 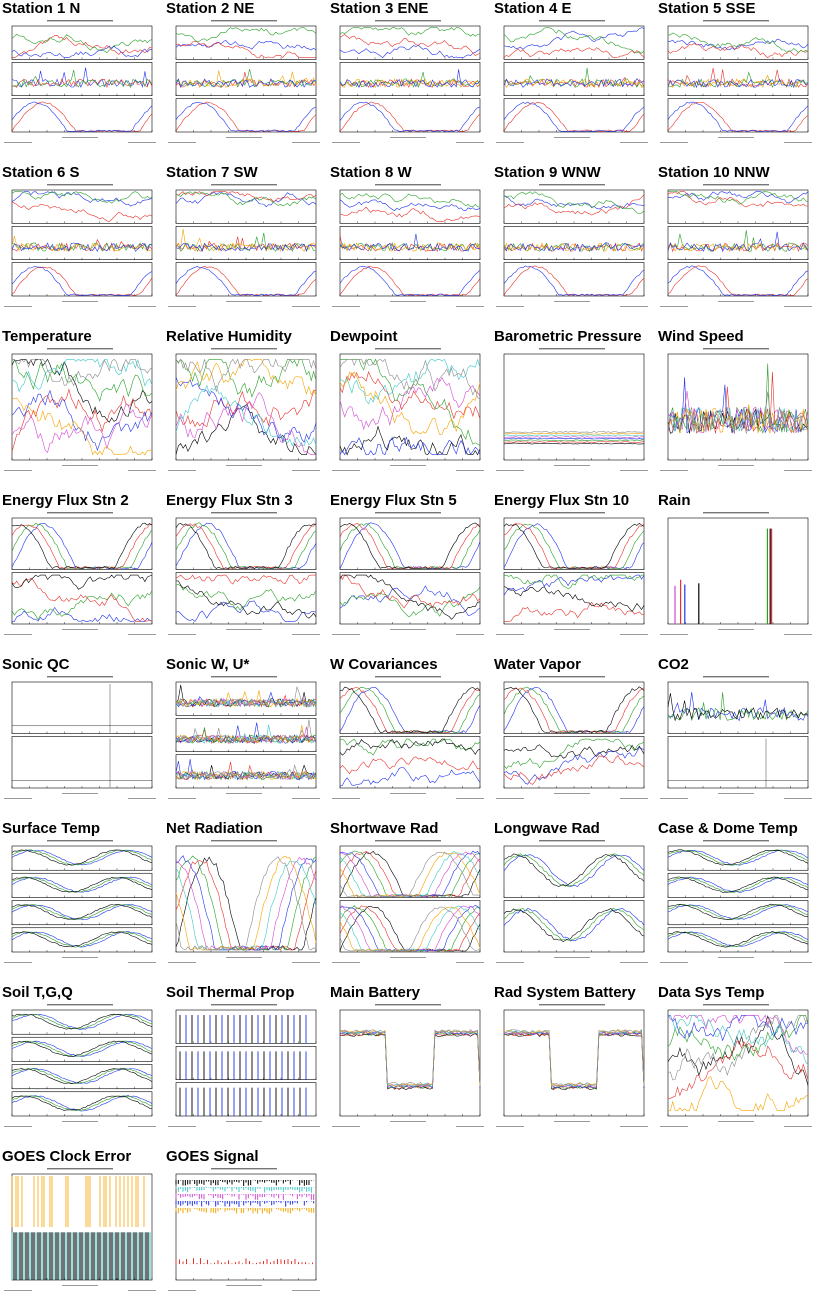 I want to click on plot-title-link: Energy Flux Stn 2, so click(x=65, y=500).